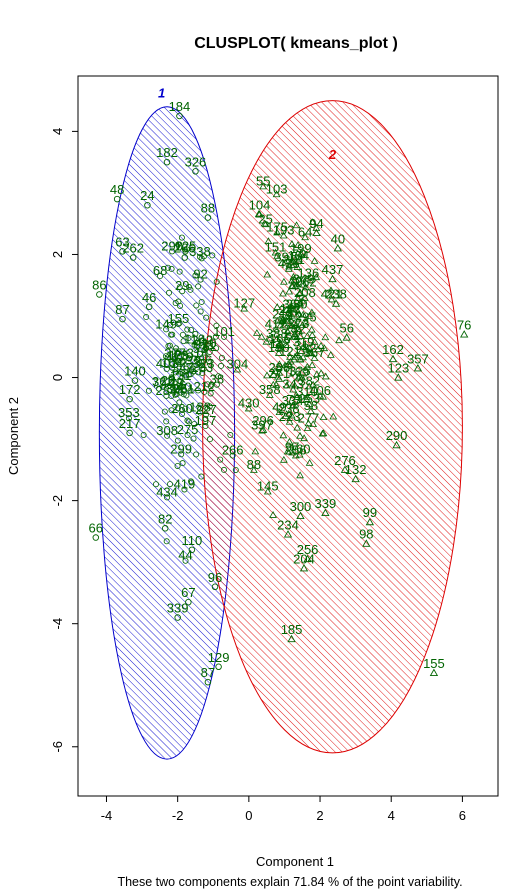  Describe the element at coordinates (418, 358) in the screenshot. I see `point-label: 357` at that location.